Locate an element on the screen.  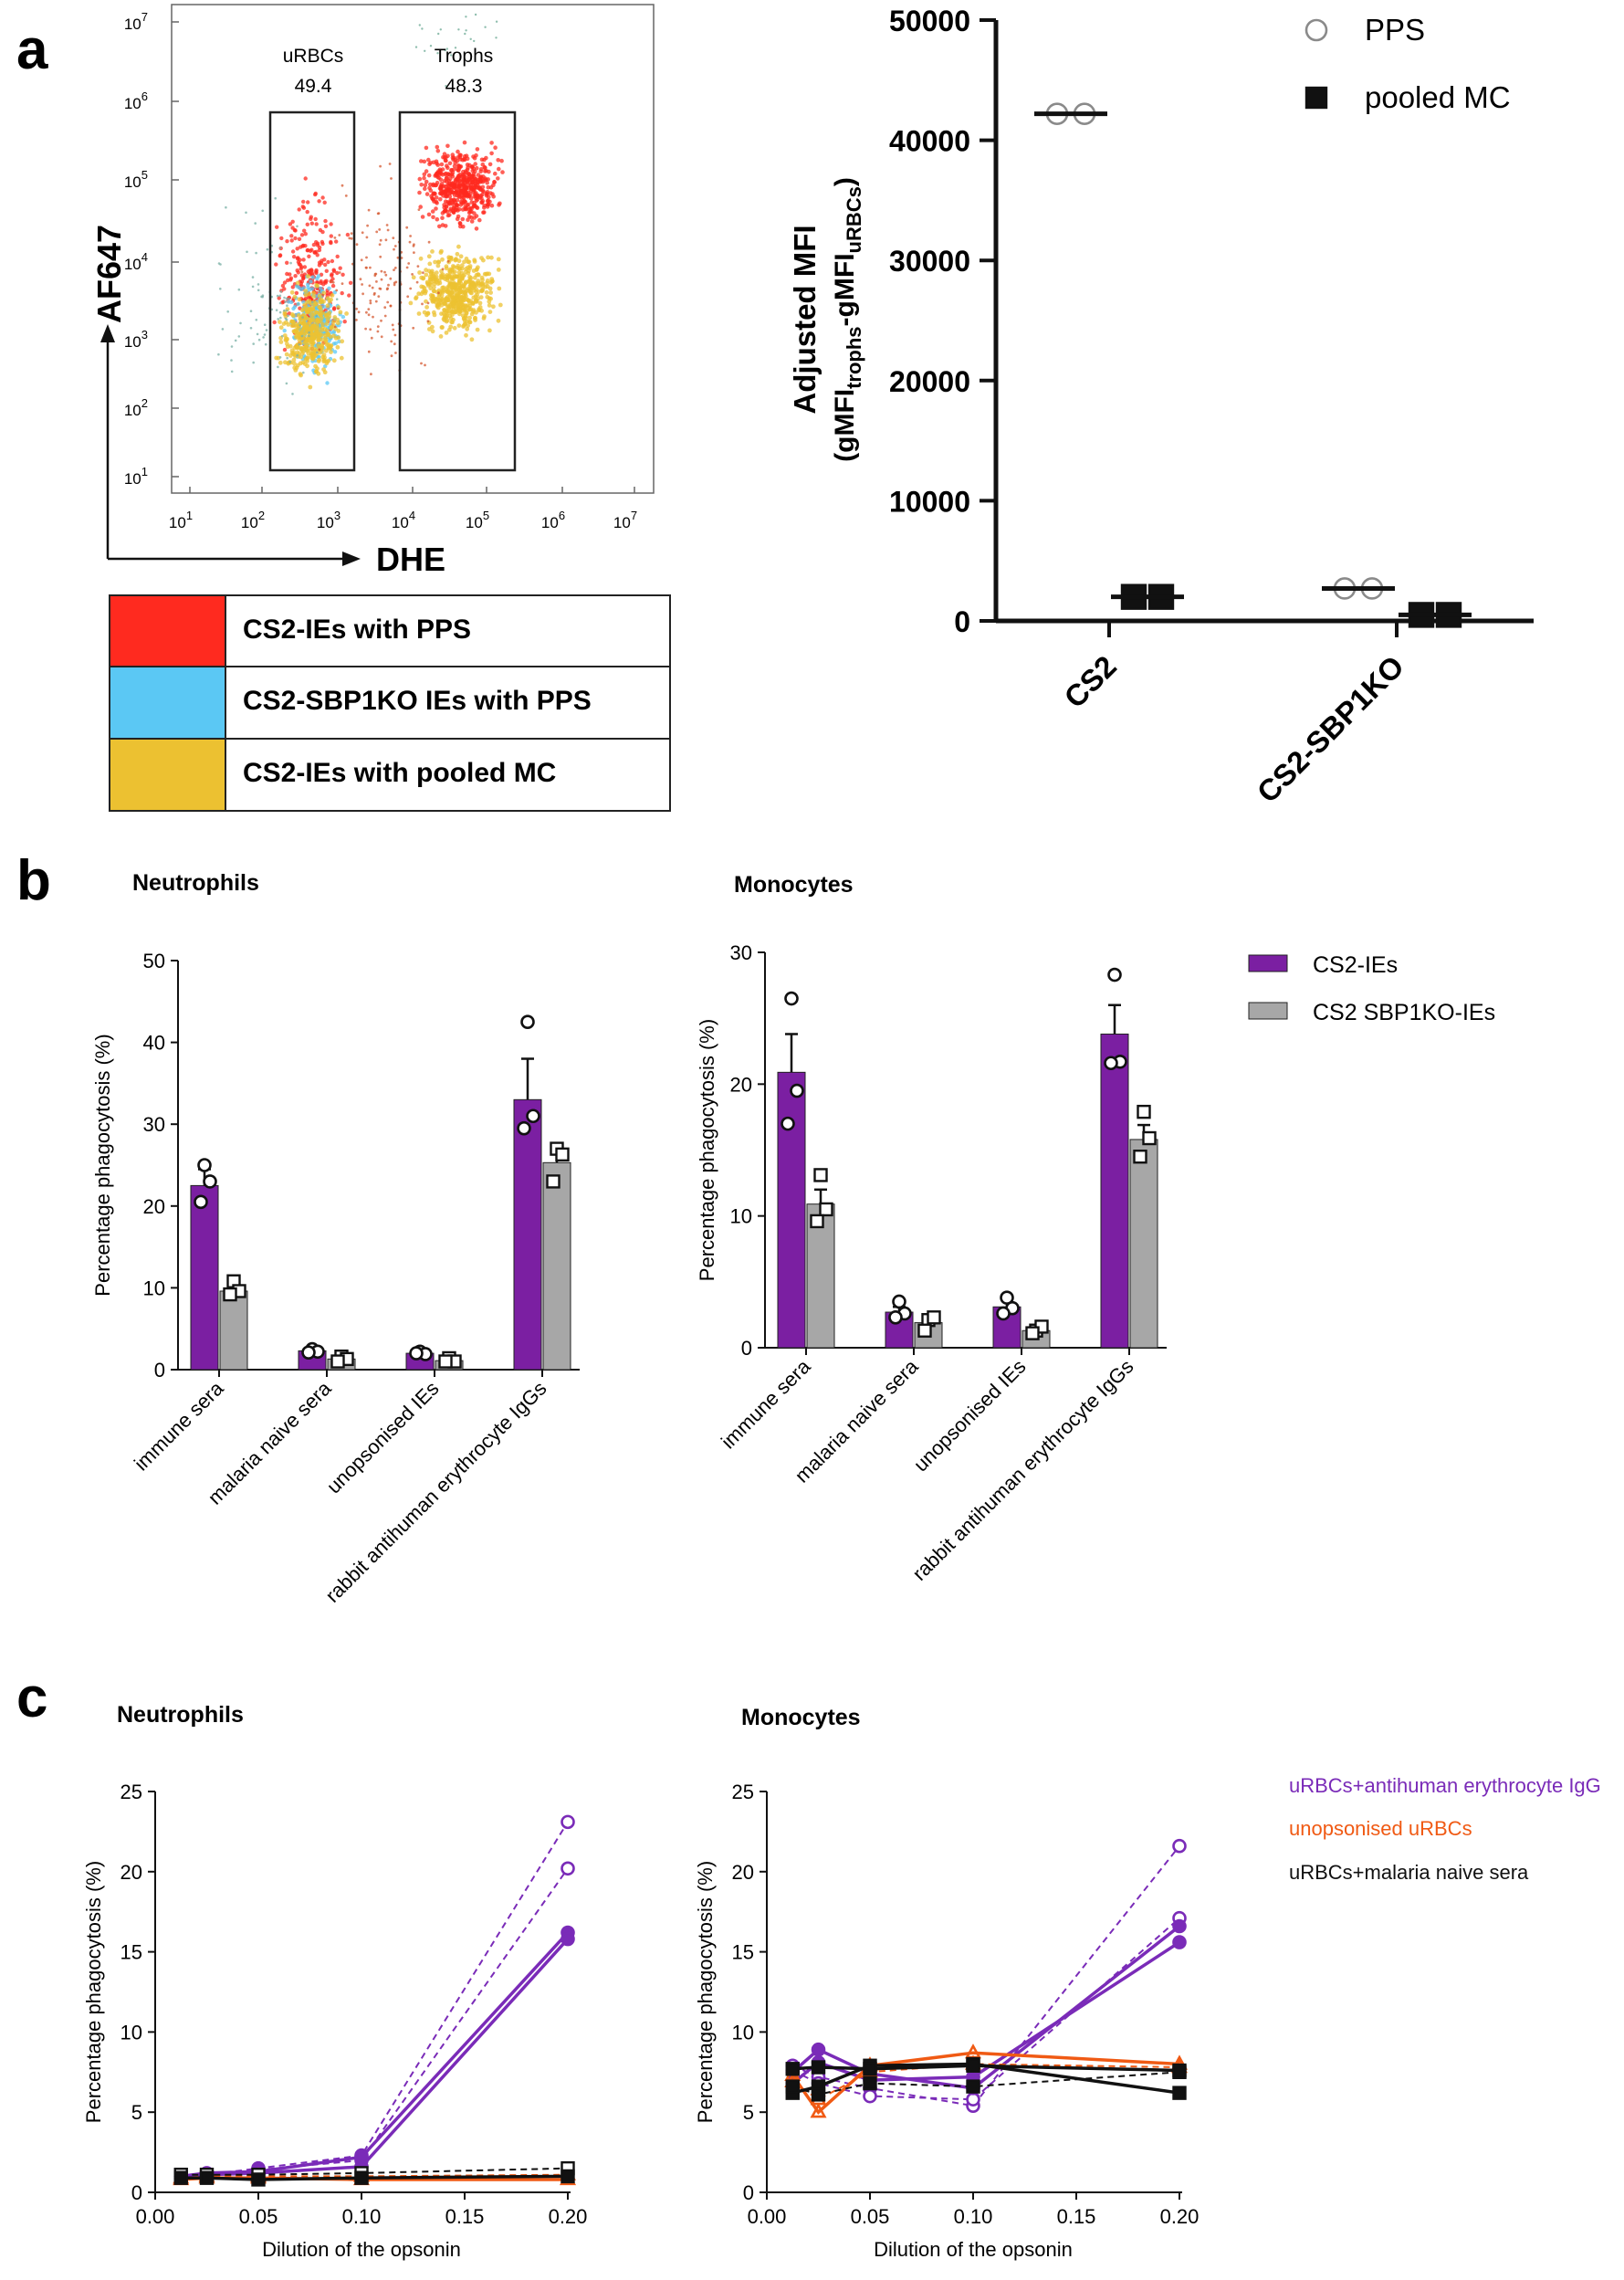
mfi-y-label: Adjusted MFI is located at coordinates (805, 319).